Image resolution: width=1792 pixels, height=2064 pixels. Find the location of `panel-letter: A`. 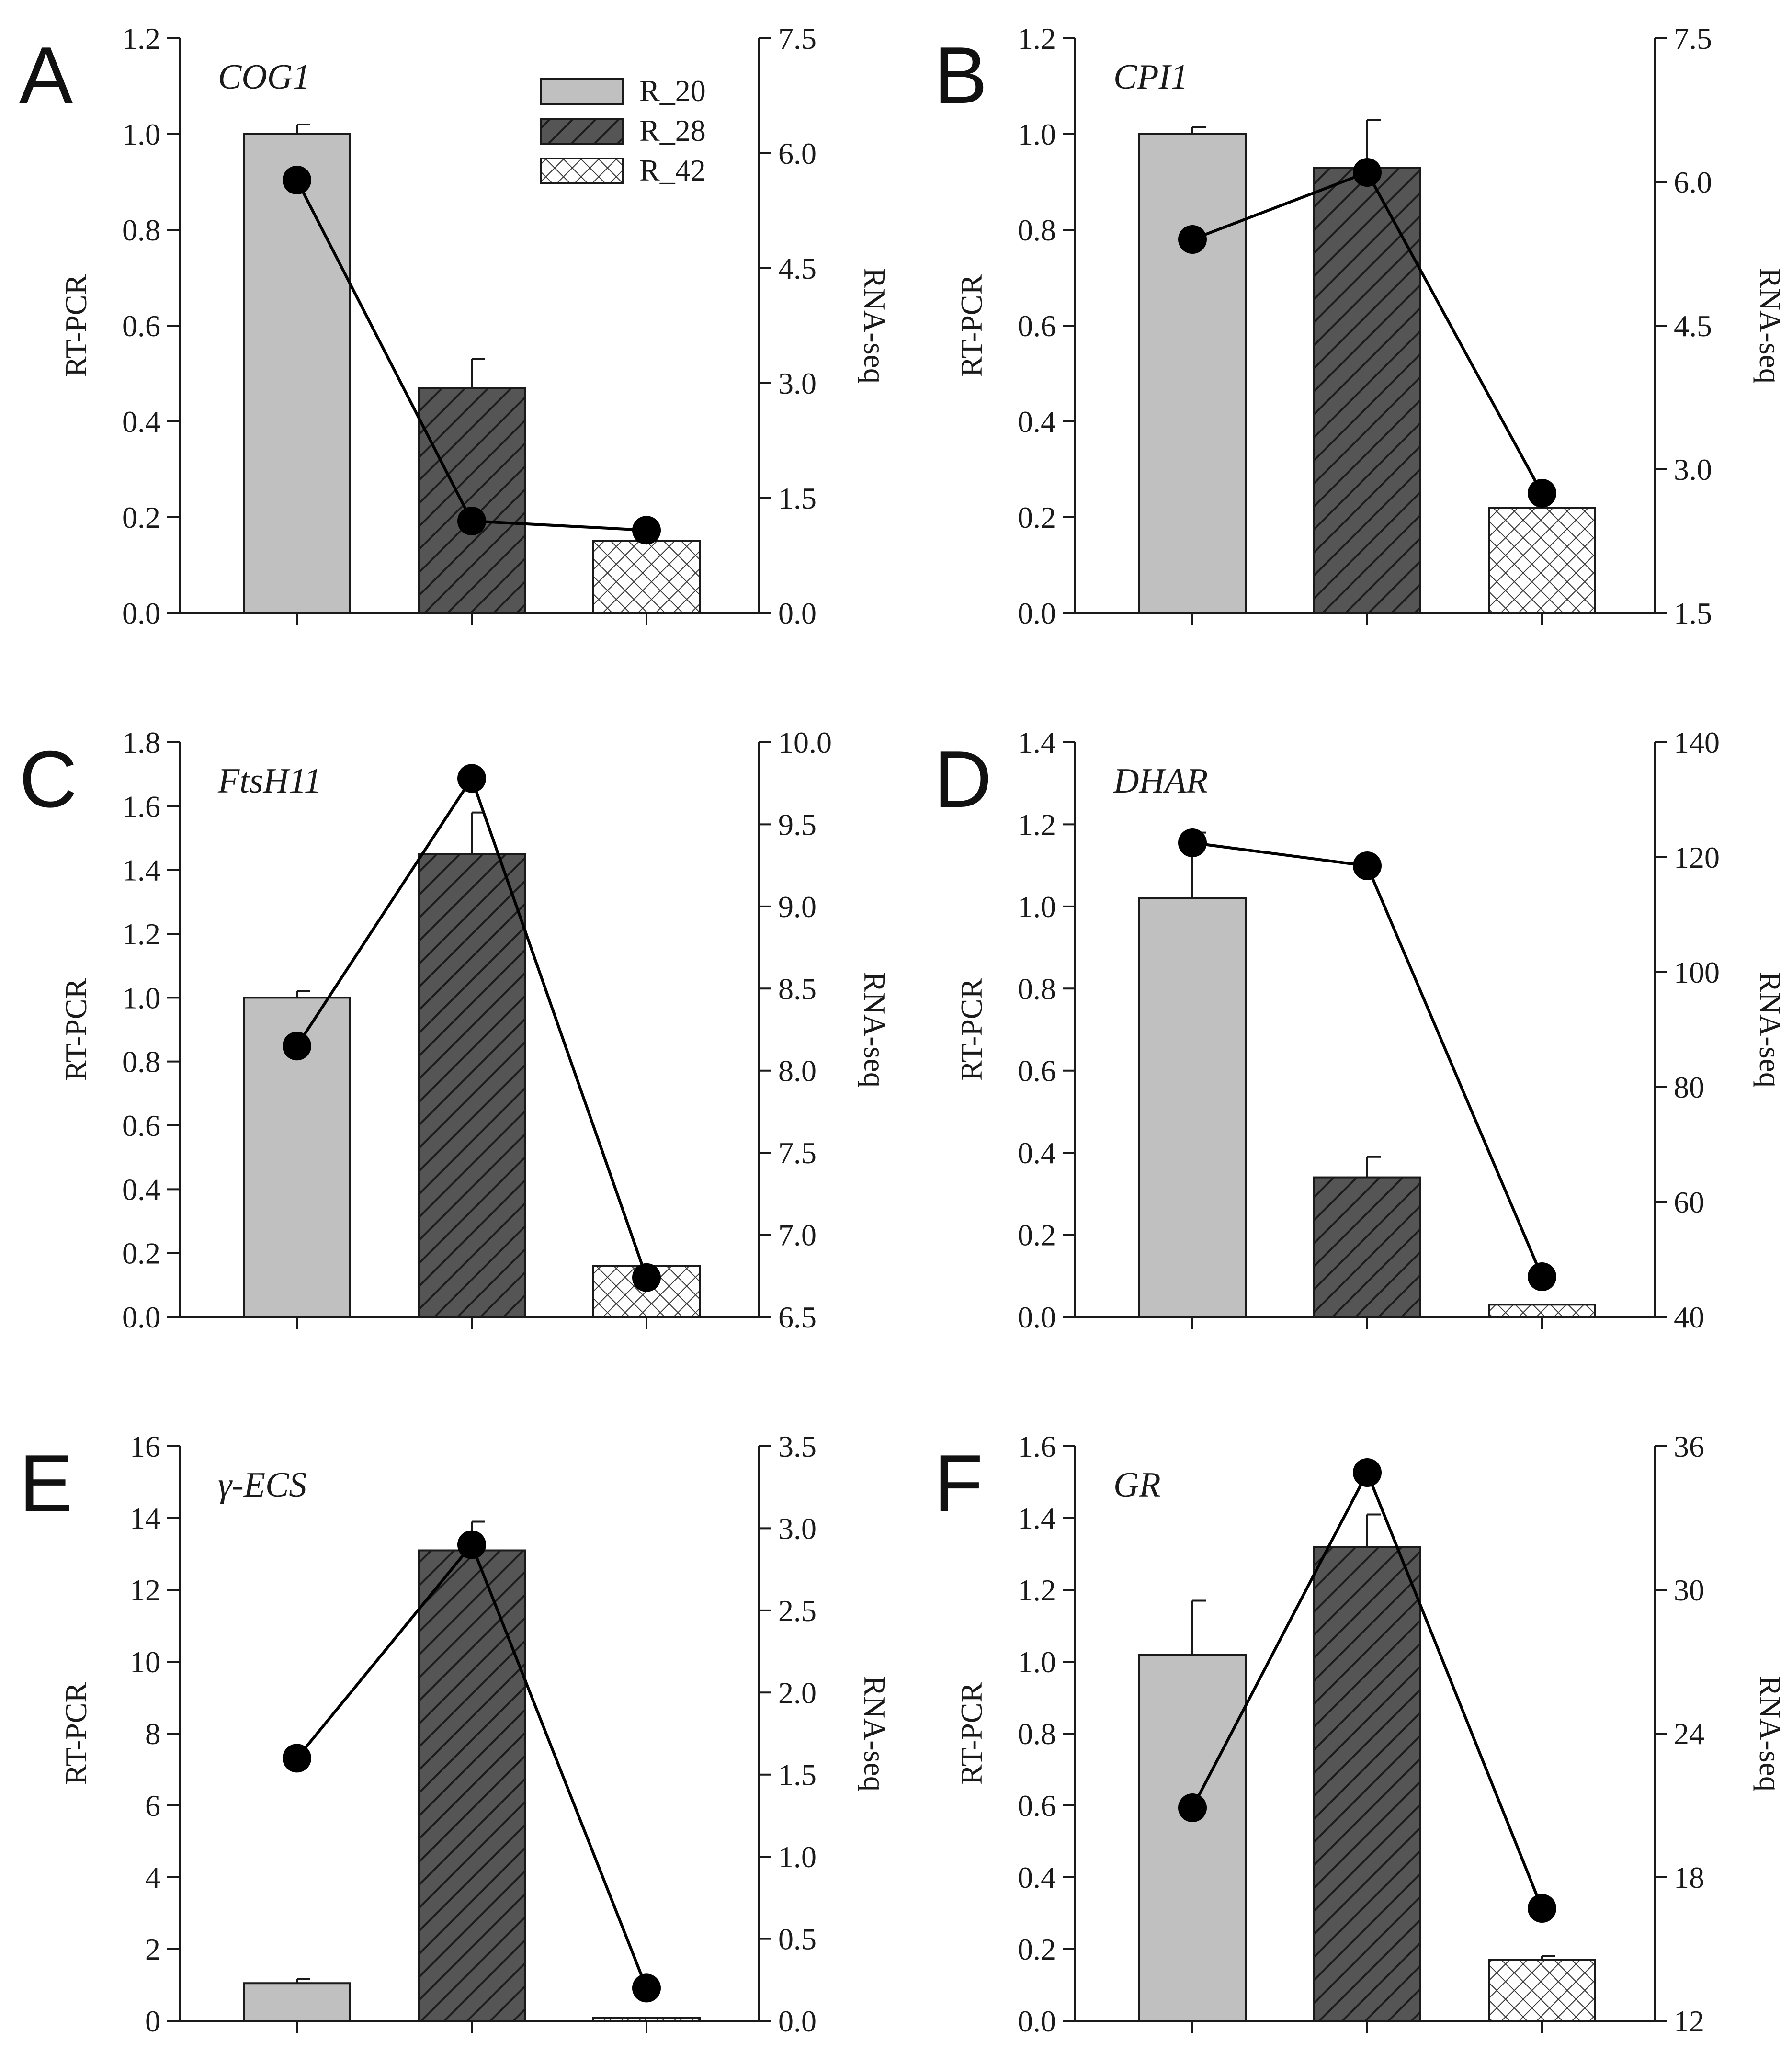

panel-letter: A is located at coordinates (46, 75).